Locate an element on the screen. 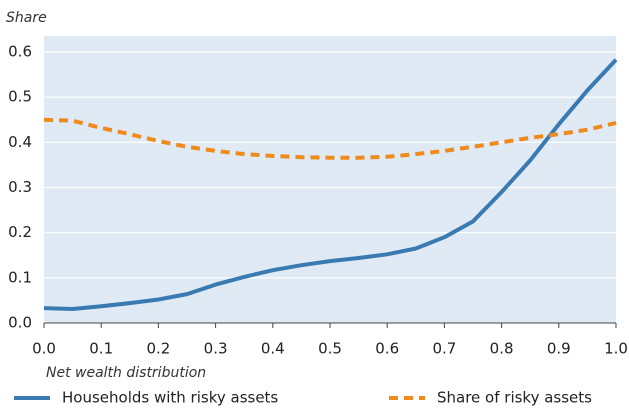 The image size is (629, 408). legend-label: Share of risky assets is located at coordinates (514, 398).